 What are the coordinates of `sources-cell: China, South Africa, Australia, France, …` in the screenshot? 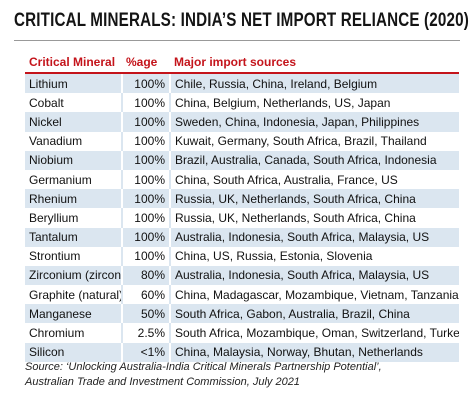 It's located at (314, 179).